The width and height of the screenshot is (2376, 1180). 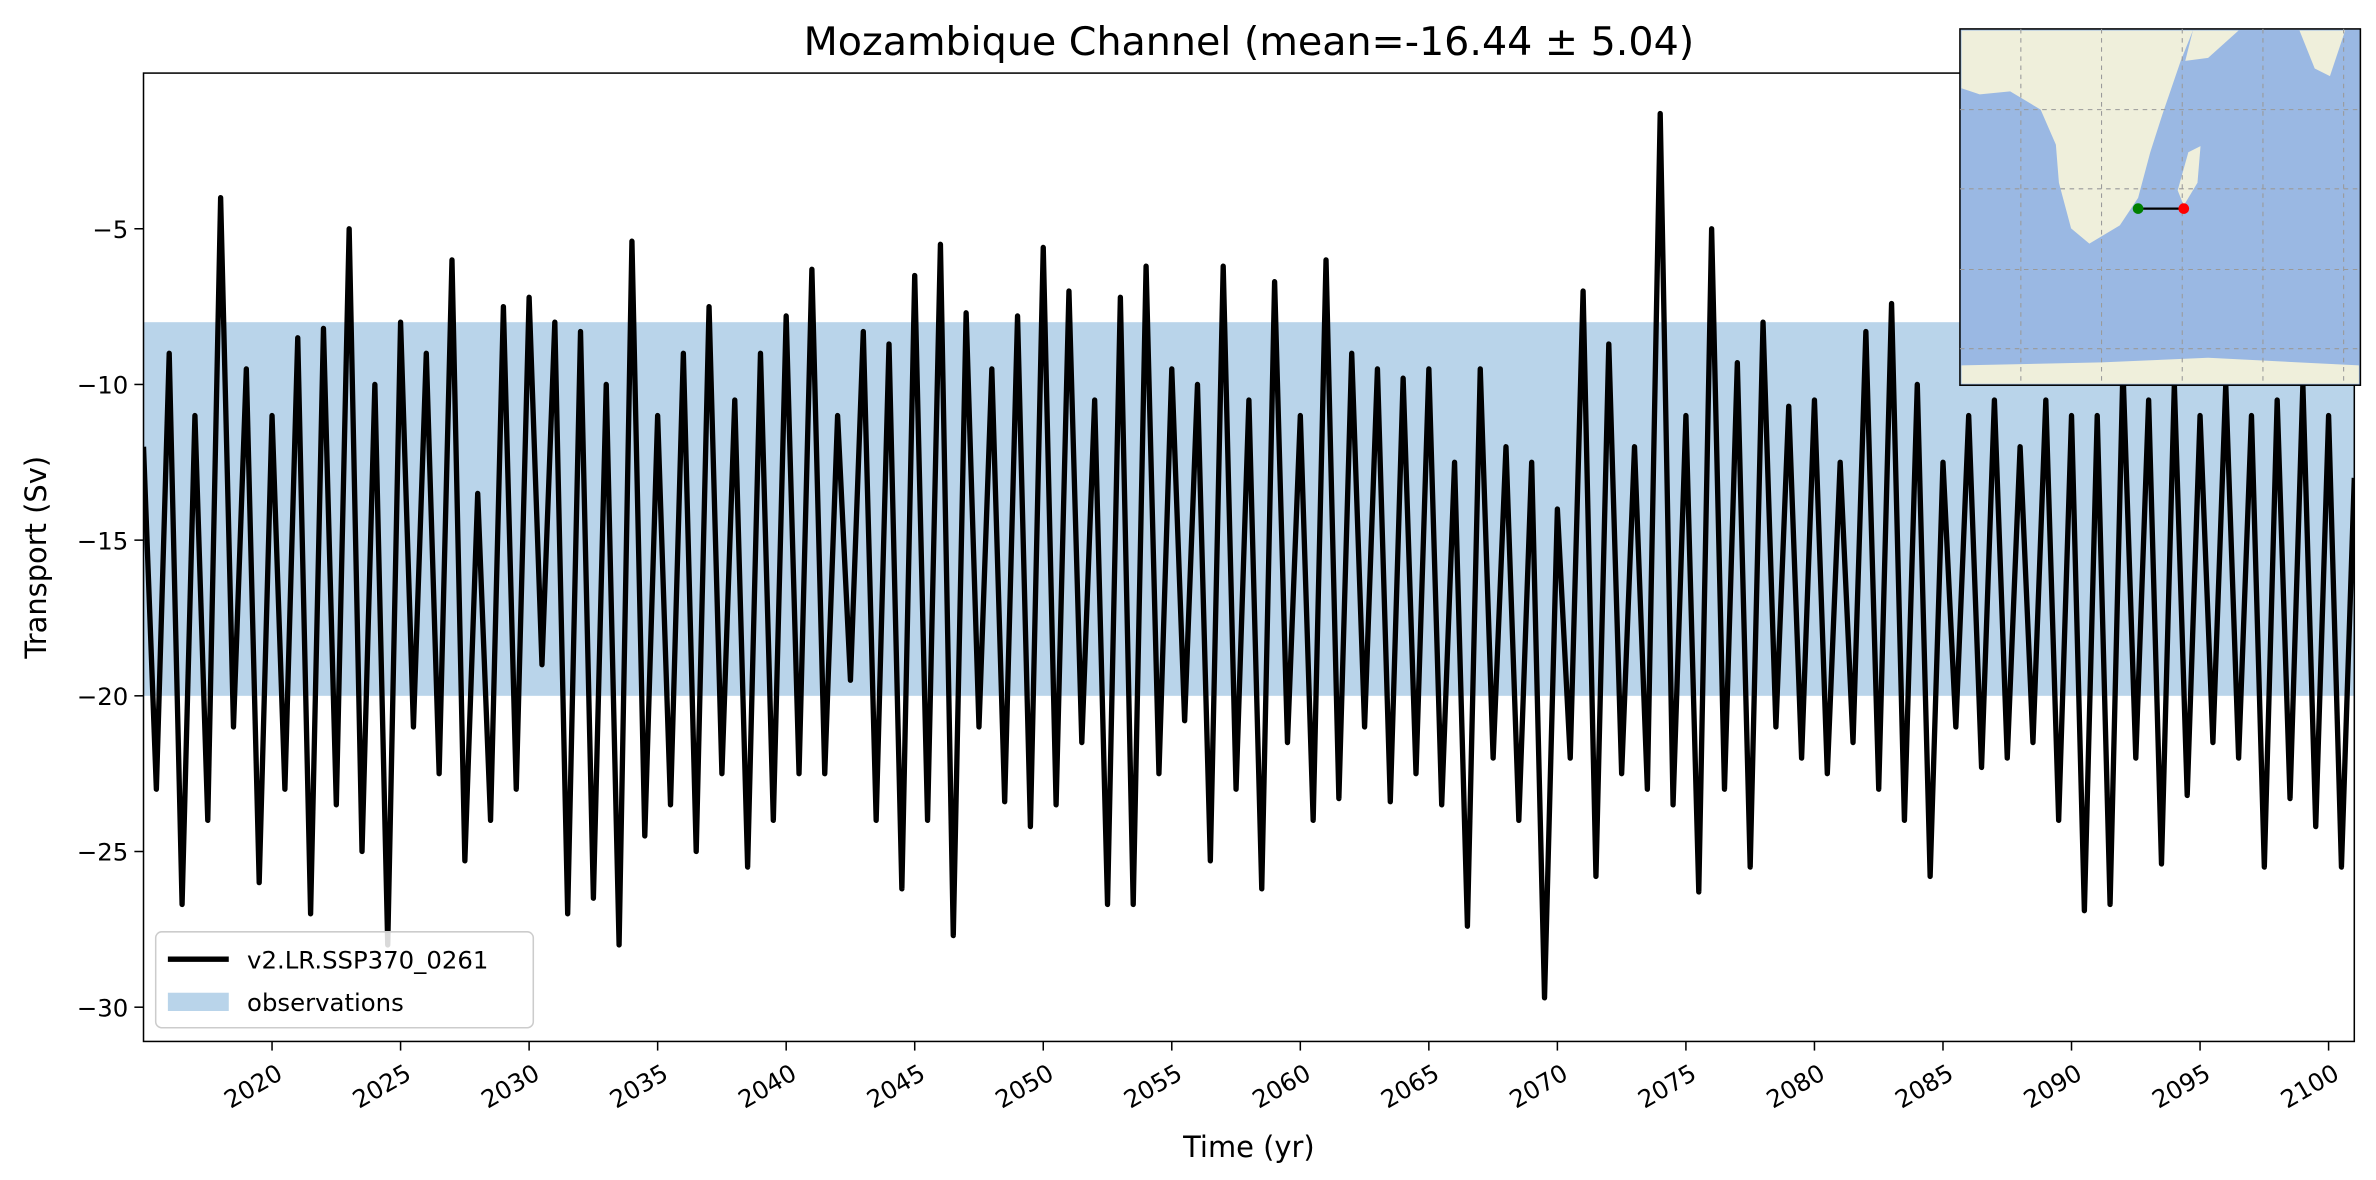 I want to click on y-axis-label: Transport (Sv), so click(x=36, y=558).